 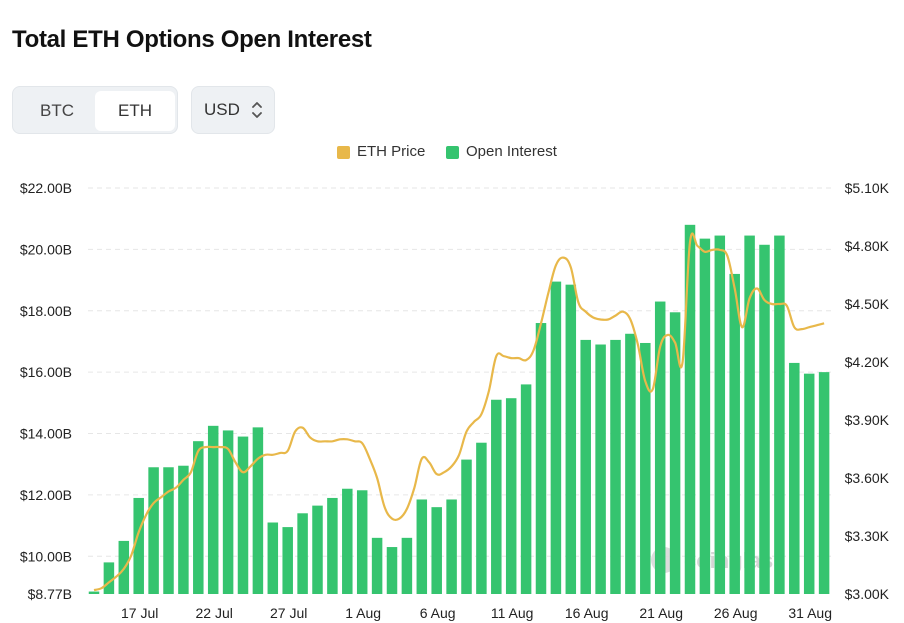 What do you see at coordinates (46, 372) in the screenshot?
I see `left-axis-tick-label: $16.00B` at bounding box center [46, 372].